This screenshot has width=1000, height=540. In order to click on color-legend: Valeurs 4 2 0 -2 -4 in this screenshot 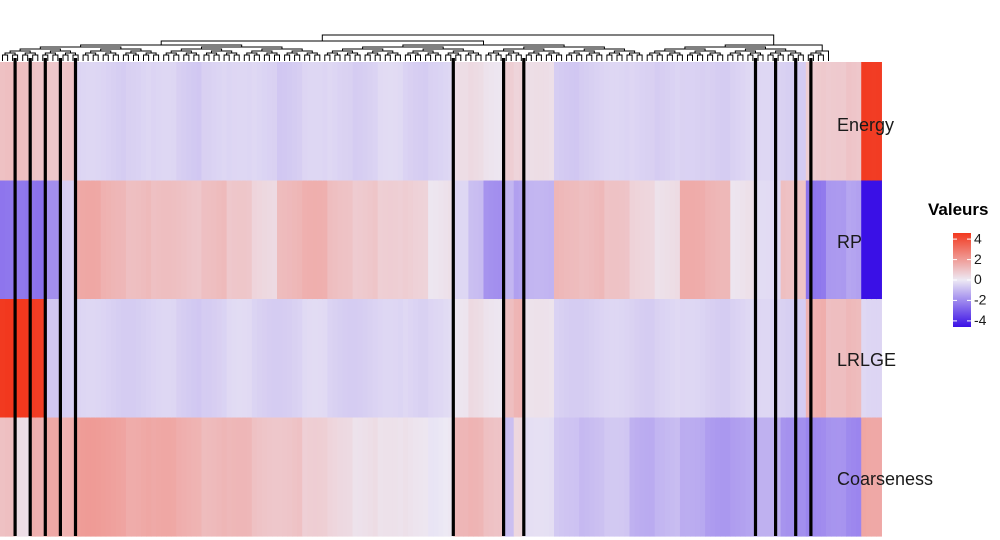, I will do `click(958, 264)`.